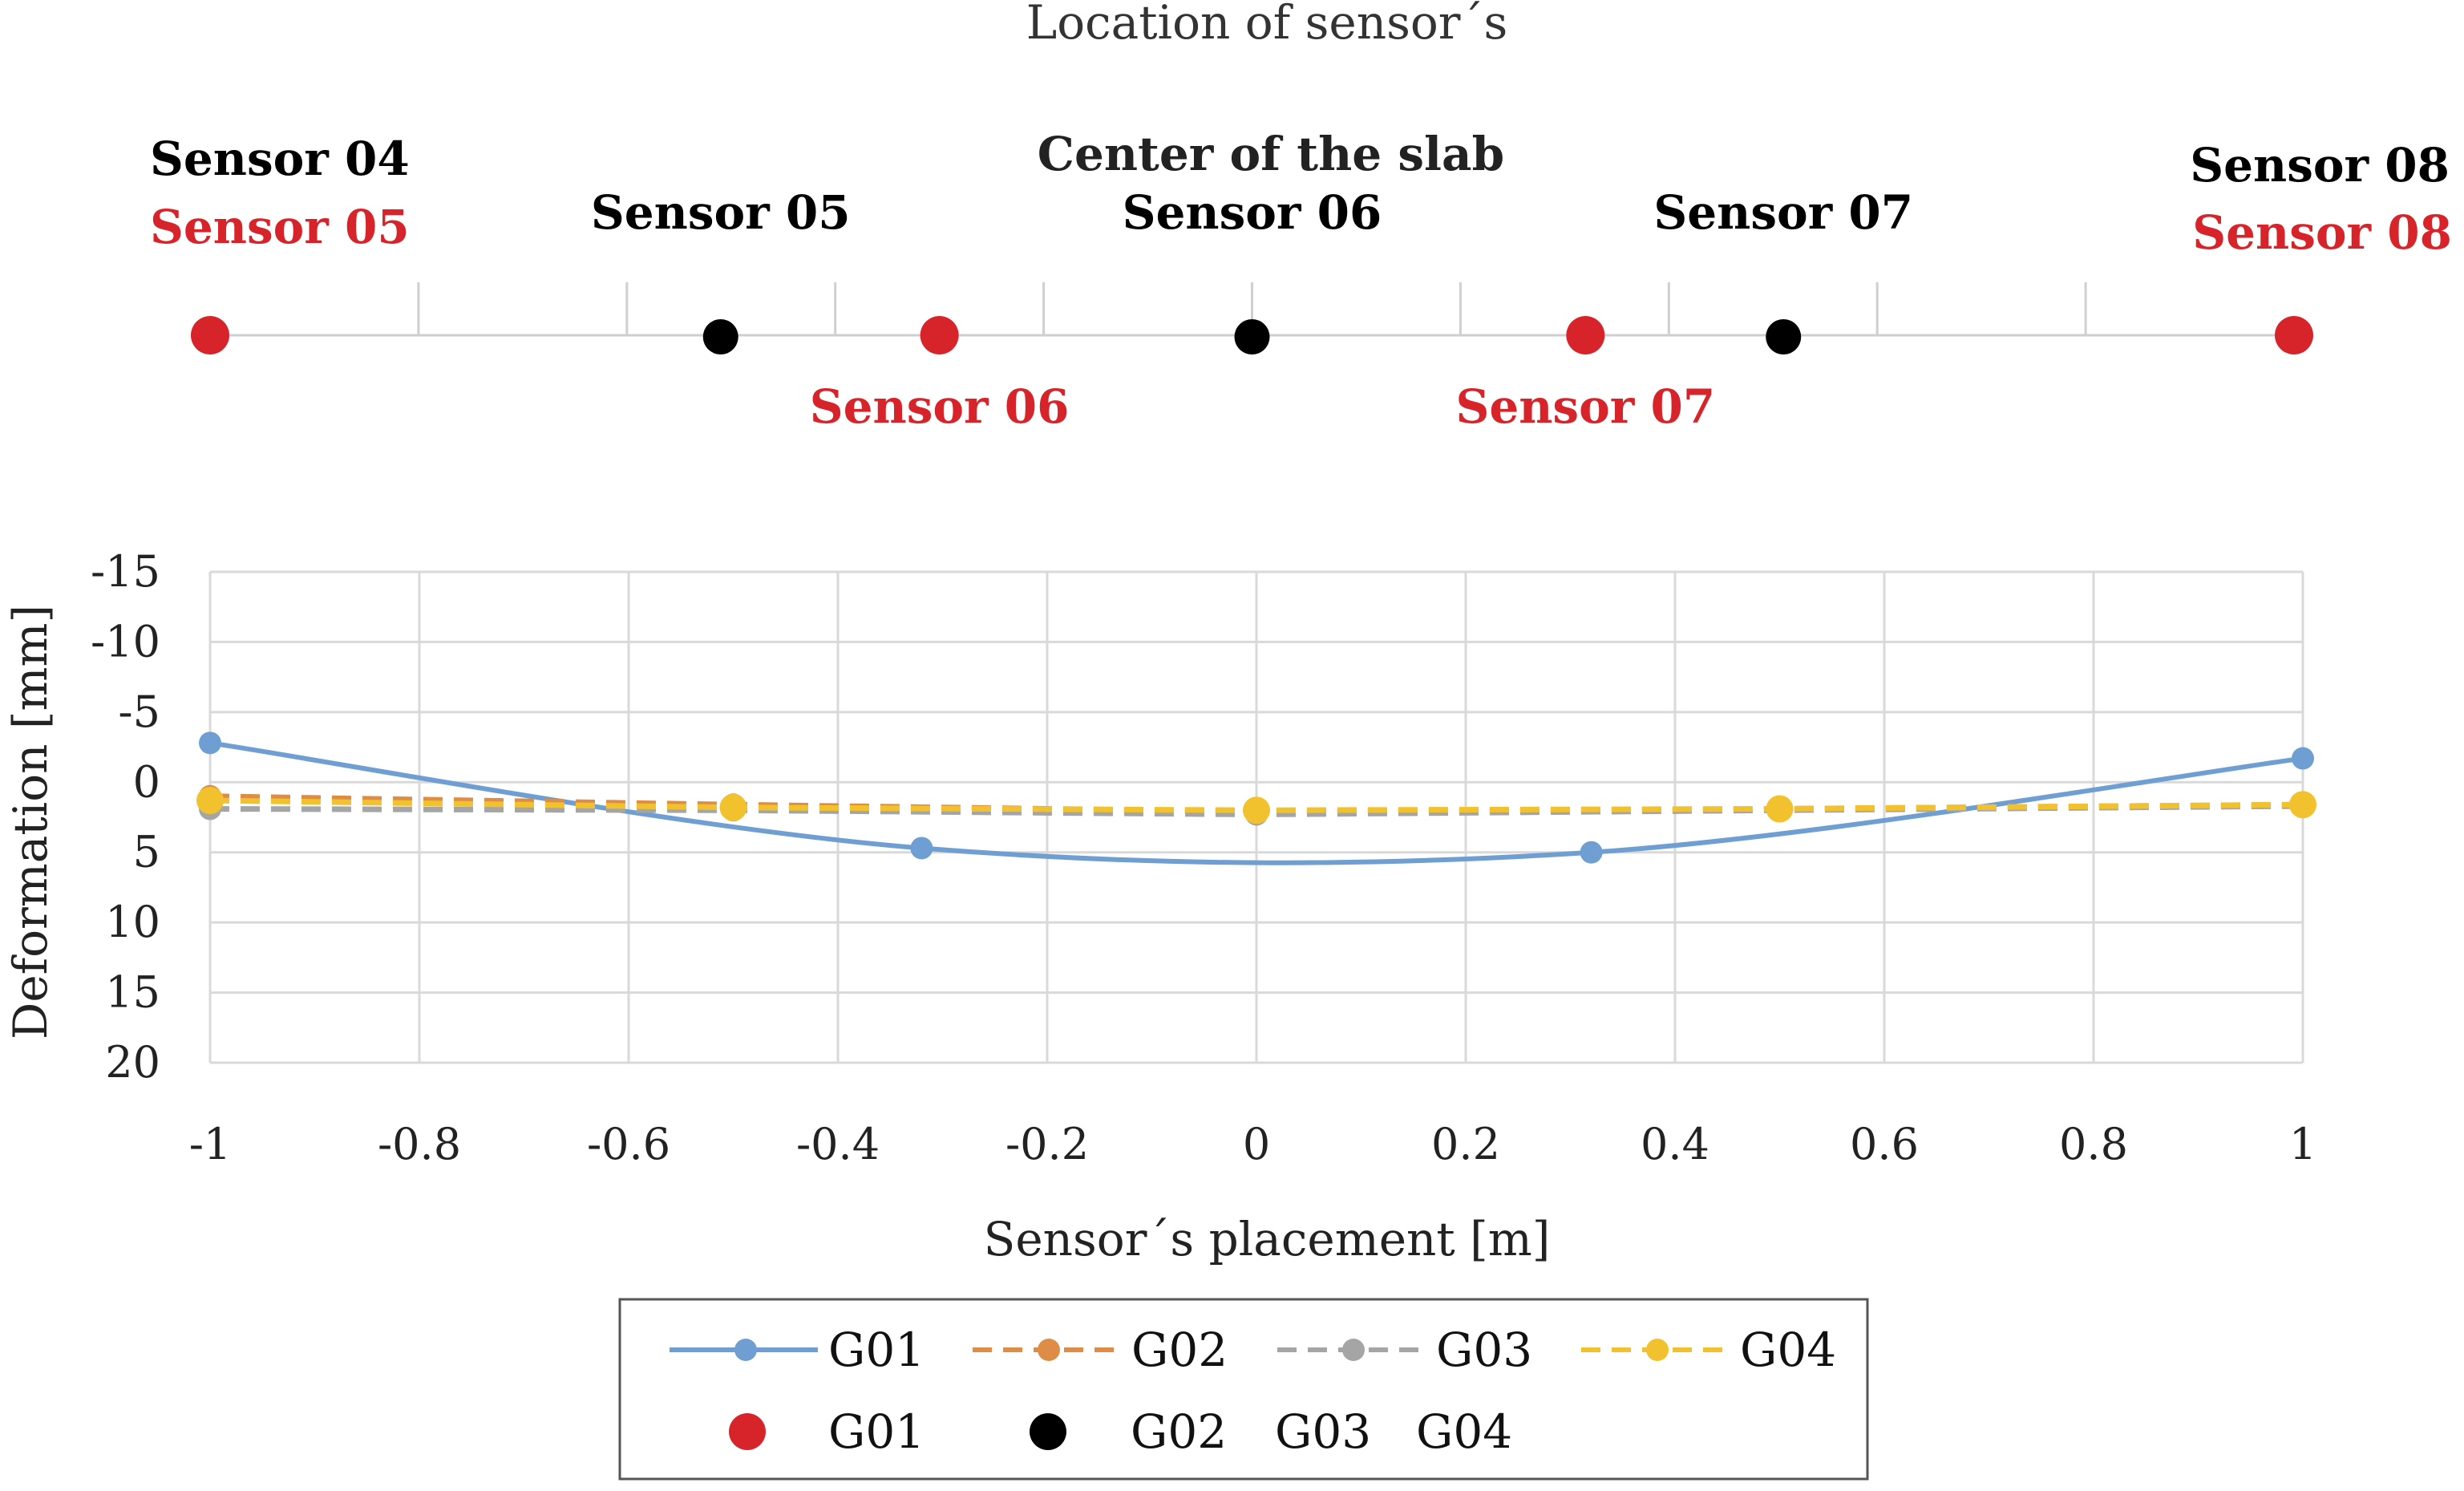  What do you see at coordinates (797, 1350) in the screenshot?
I see `legend-entry-g01: G01` at bounding box center [797, 1350].